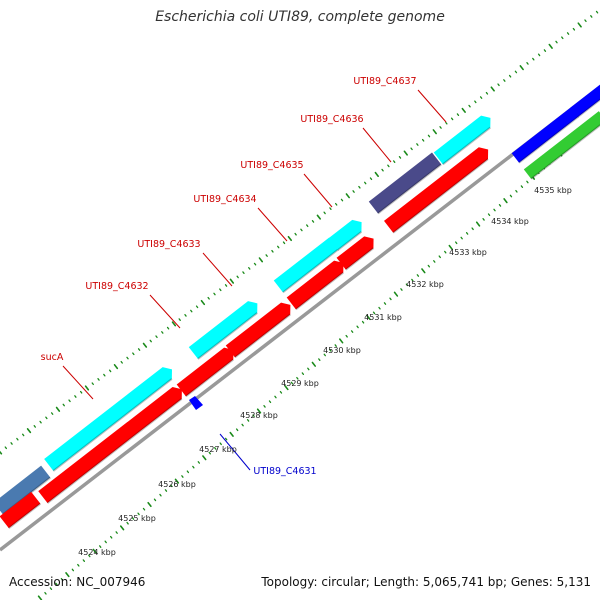 Image resolution: width=600 pixels, height=600 pixels. I want to click on gene-arrow-C4634, so click(345, 235).